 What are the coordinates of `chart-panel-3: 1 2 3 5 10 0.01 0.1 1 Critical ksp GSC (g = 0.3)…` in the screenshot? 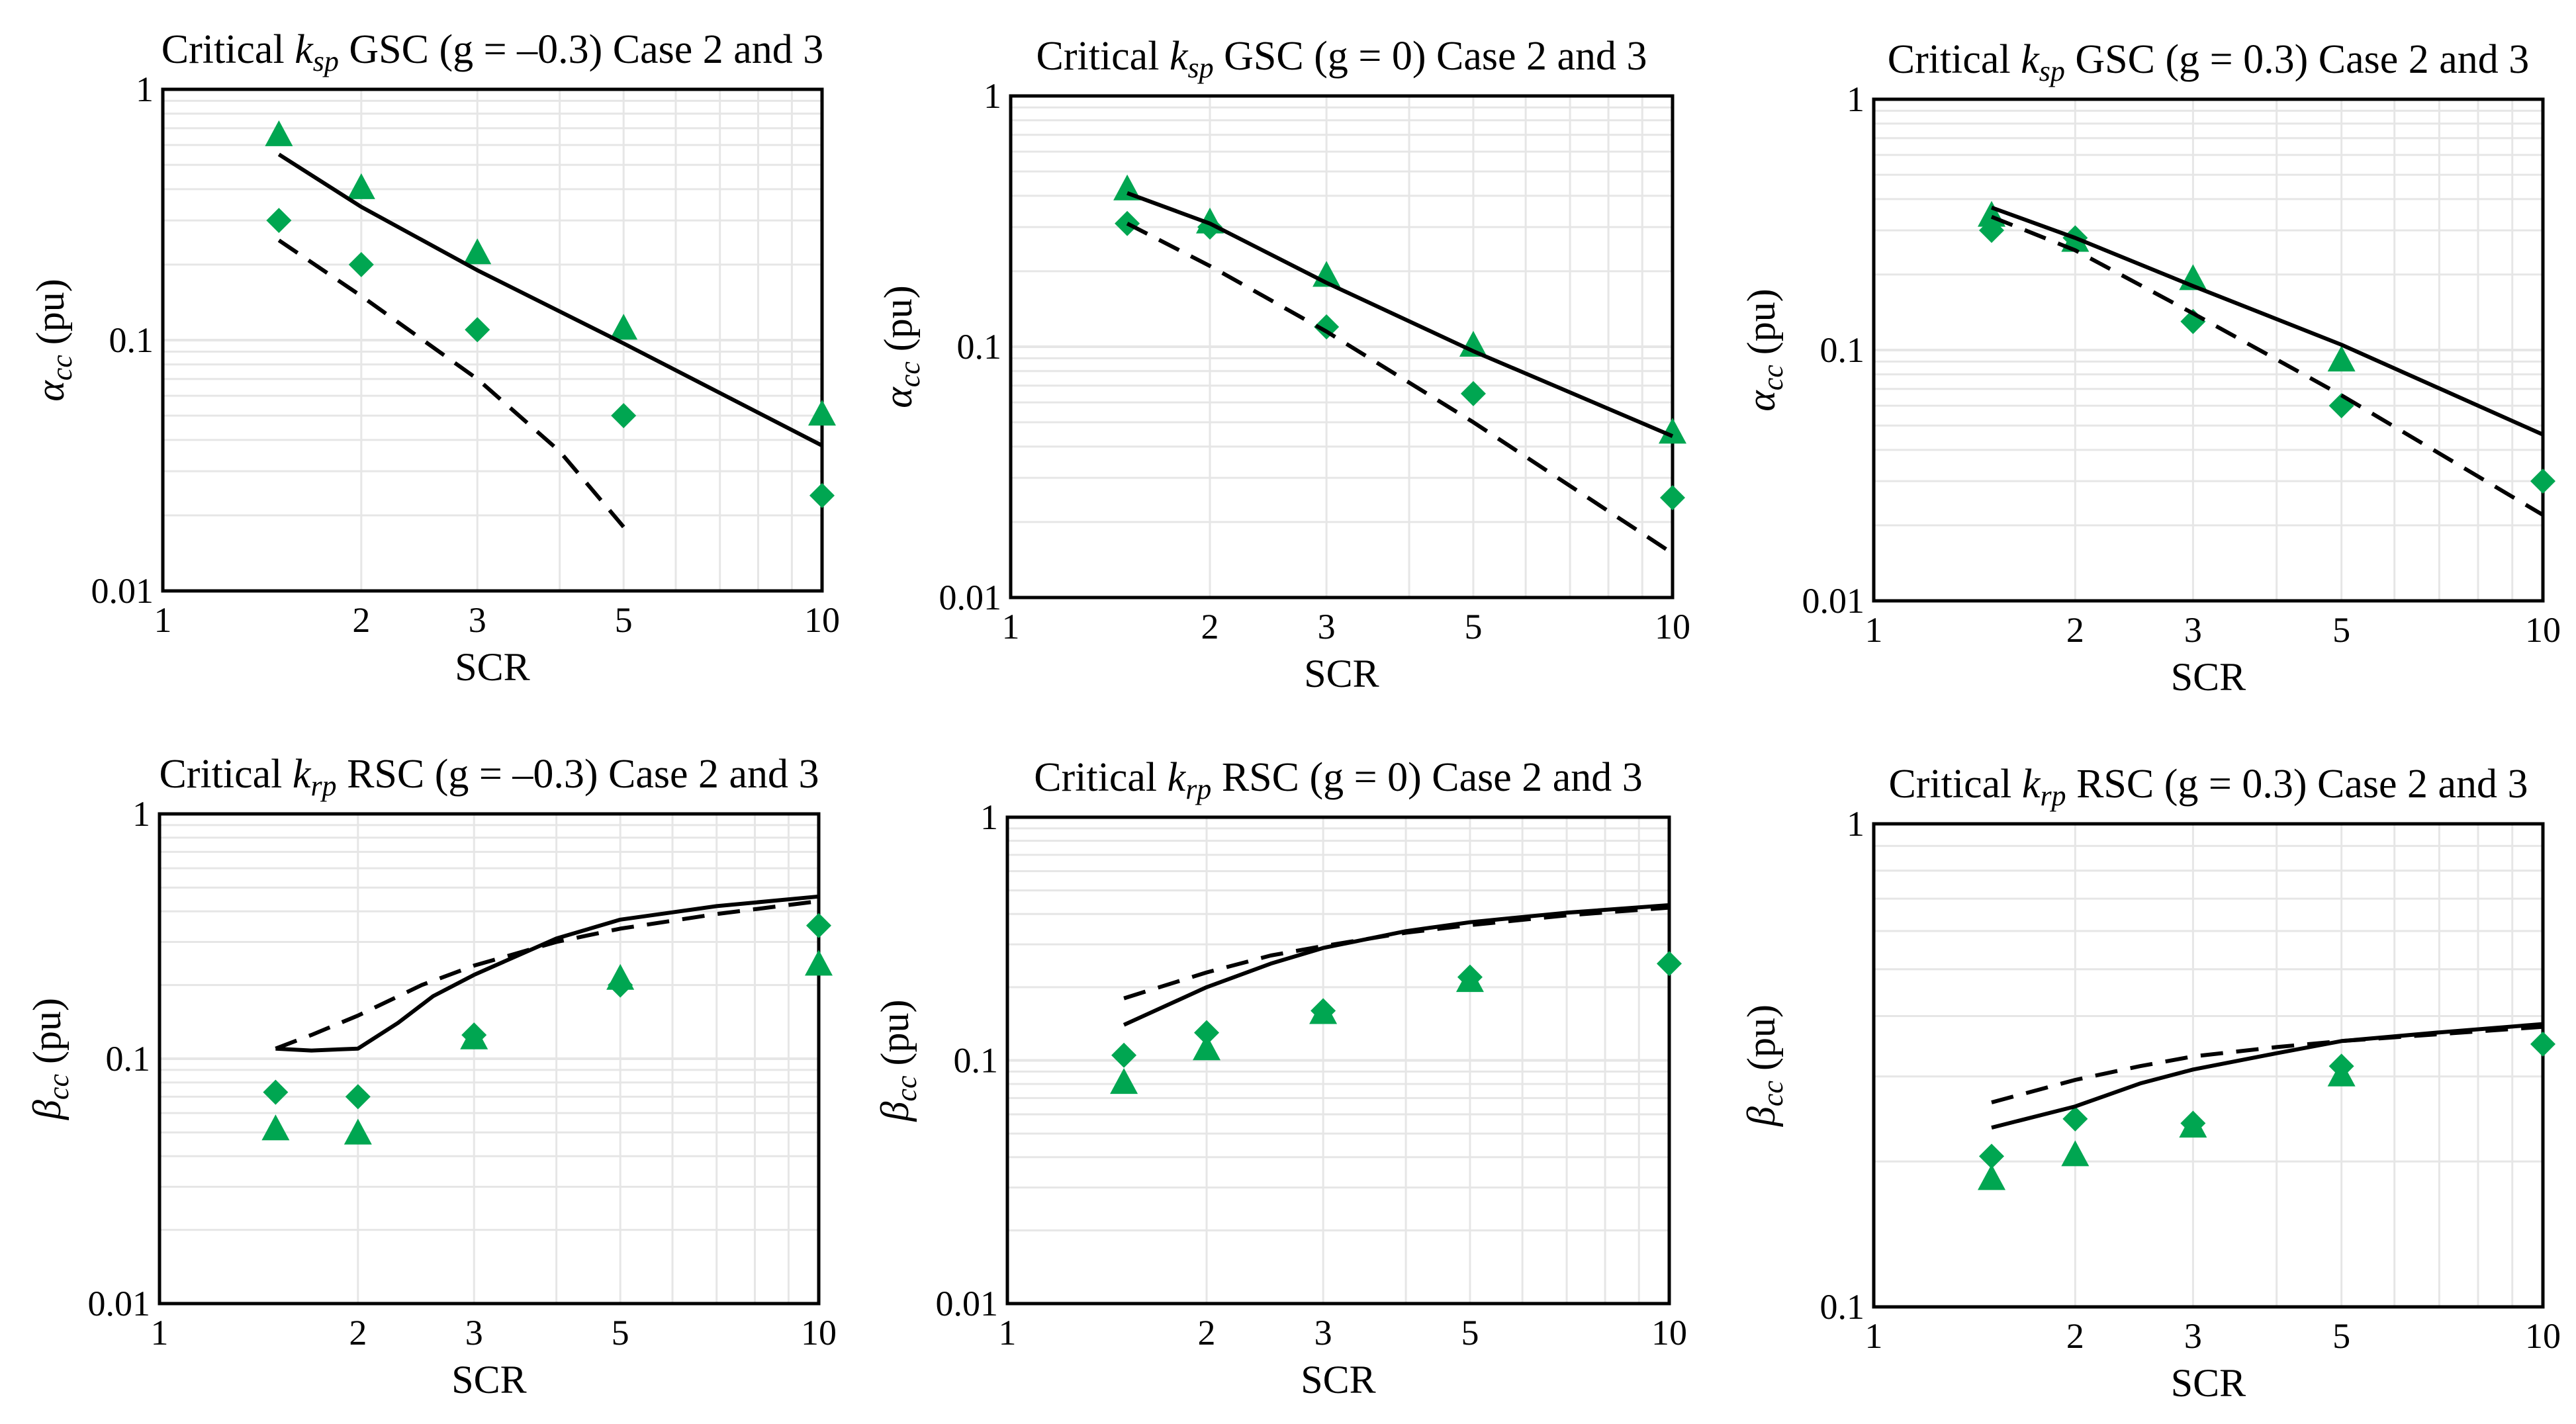 It's located at (2150, 368).